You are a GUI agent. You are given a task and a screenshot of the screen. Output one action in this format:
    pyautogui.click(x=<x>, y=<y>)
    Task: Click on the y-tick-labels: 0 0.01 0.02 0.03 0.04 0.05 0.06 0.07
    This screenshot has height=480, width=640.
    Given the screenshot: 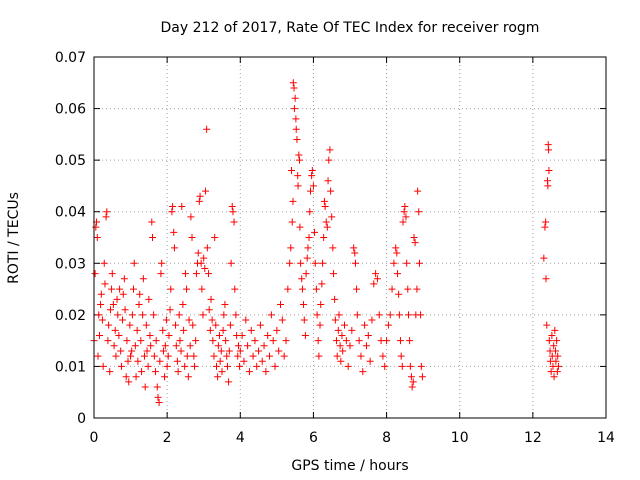 What is the action you would take?
    pyautogui.click(x=70, y=238)
    